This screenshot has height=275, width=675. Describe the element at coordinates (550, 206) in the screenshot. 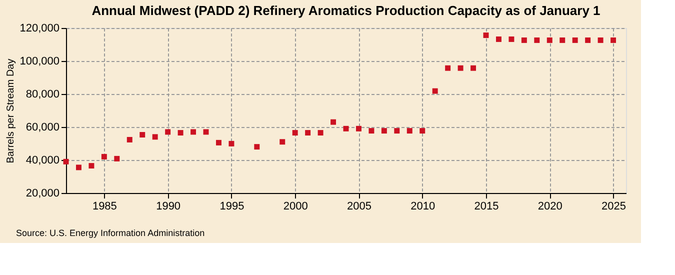

I see `x-tick-label: 2020` at that location.